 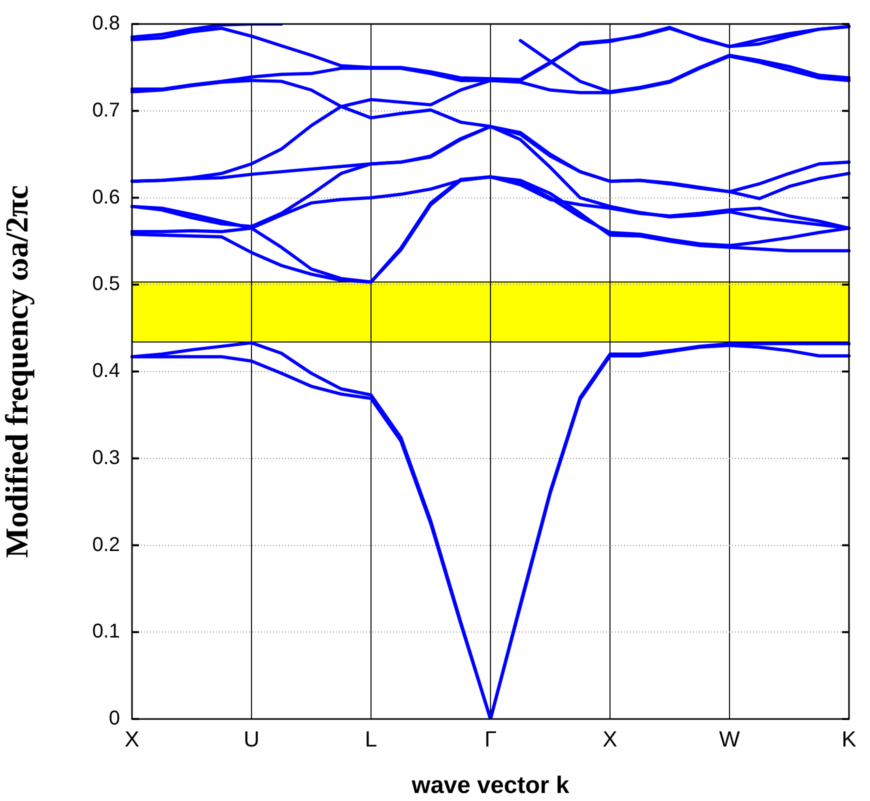 I want to click on y-tick-label: 0.7, so click(x=106, y=110).